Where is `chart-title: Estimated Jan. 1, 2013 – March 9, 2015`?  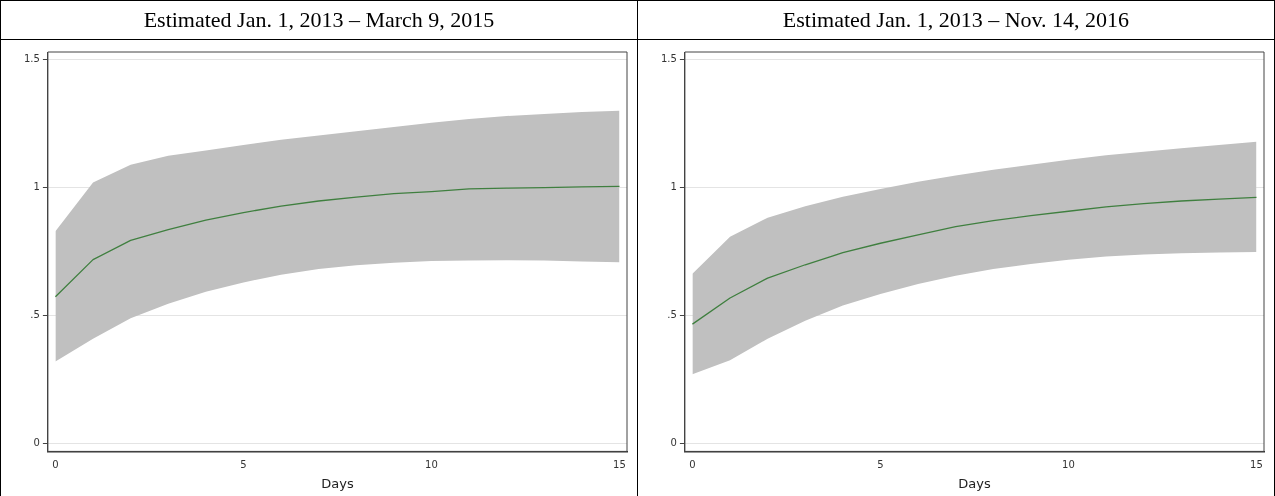
chart-title: Estimated Jan. 1, 2013 – March 9, 2015 is located at coordinates (319, 20).